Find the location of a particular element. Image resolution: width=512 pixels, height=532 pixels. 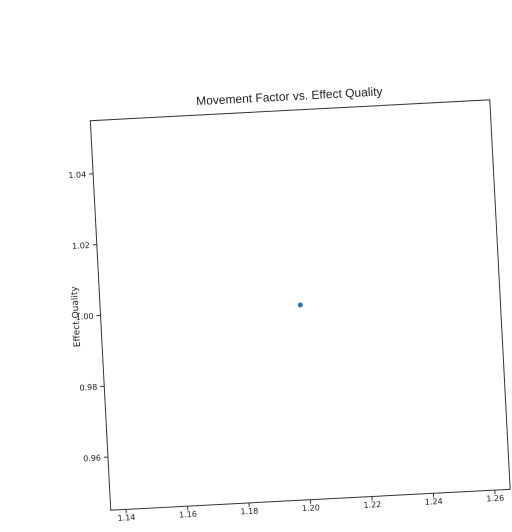

y-tick-label: 1.02 is located at coordinates (81, 246).